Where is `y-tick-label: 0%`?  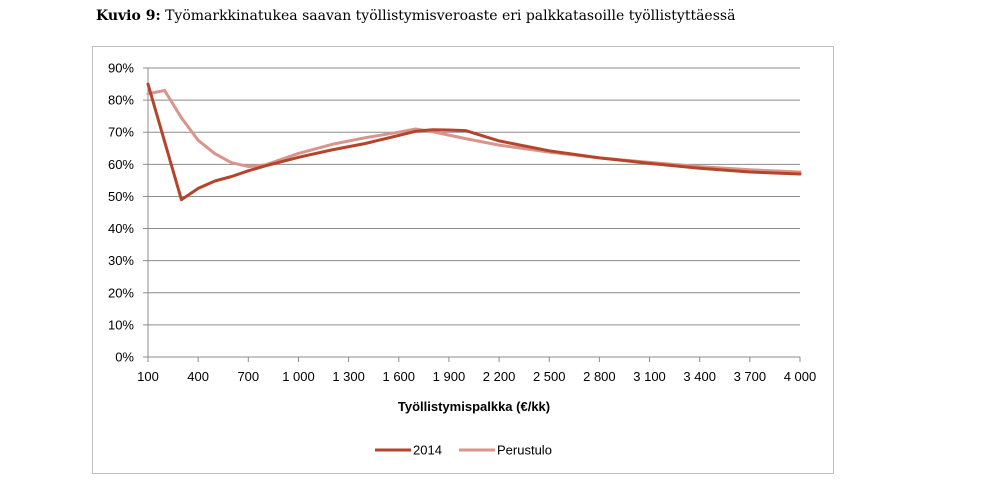 y-tick-label: 0% is located at coordinates (124, 357).